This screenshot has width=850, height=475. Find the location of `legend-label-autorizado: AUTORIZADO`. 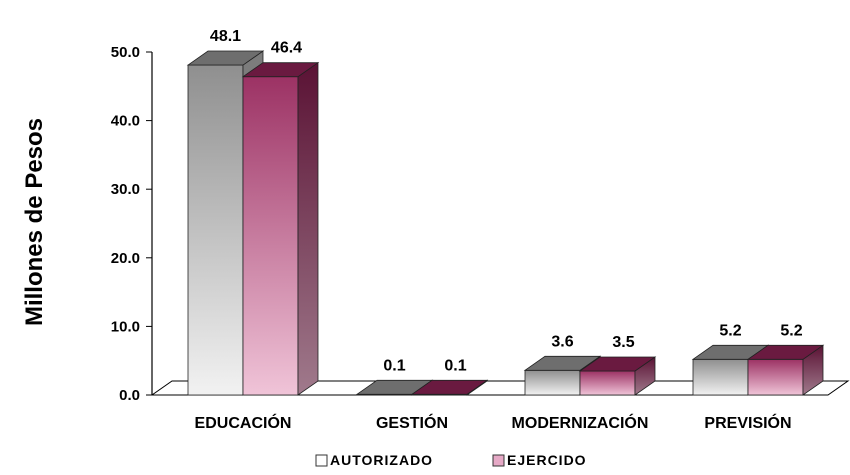

legend-label-autorizado: AUTORIZADO is located at coordinates (381, 460).